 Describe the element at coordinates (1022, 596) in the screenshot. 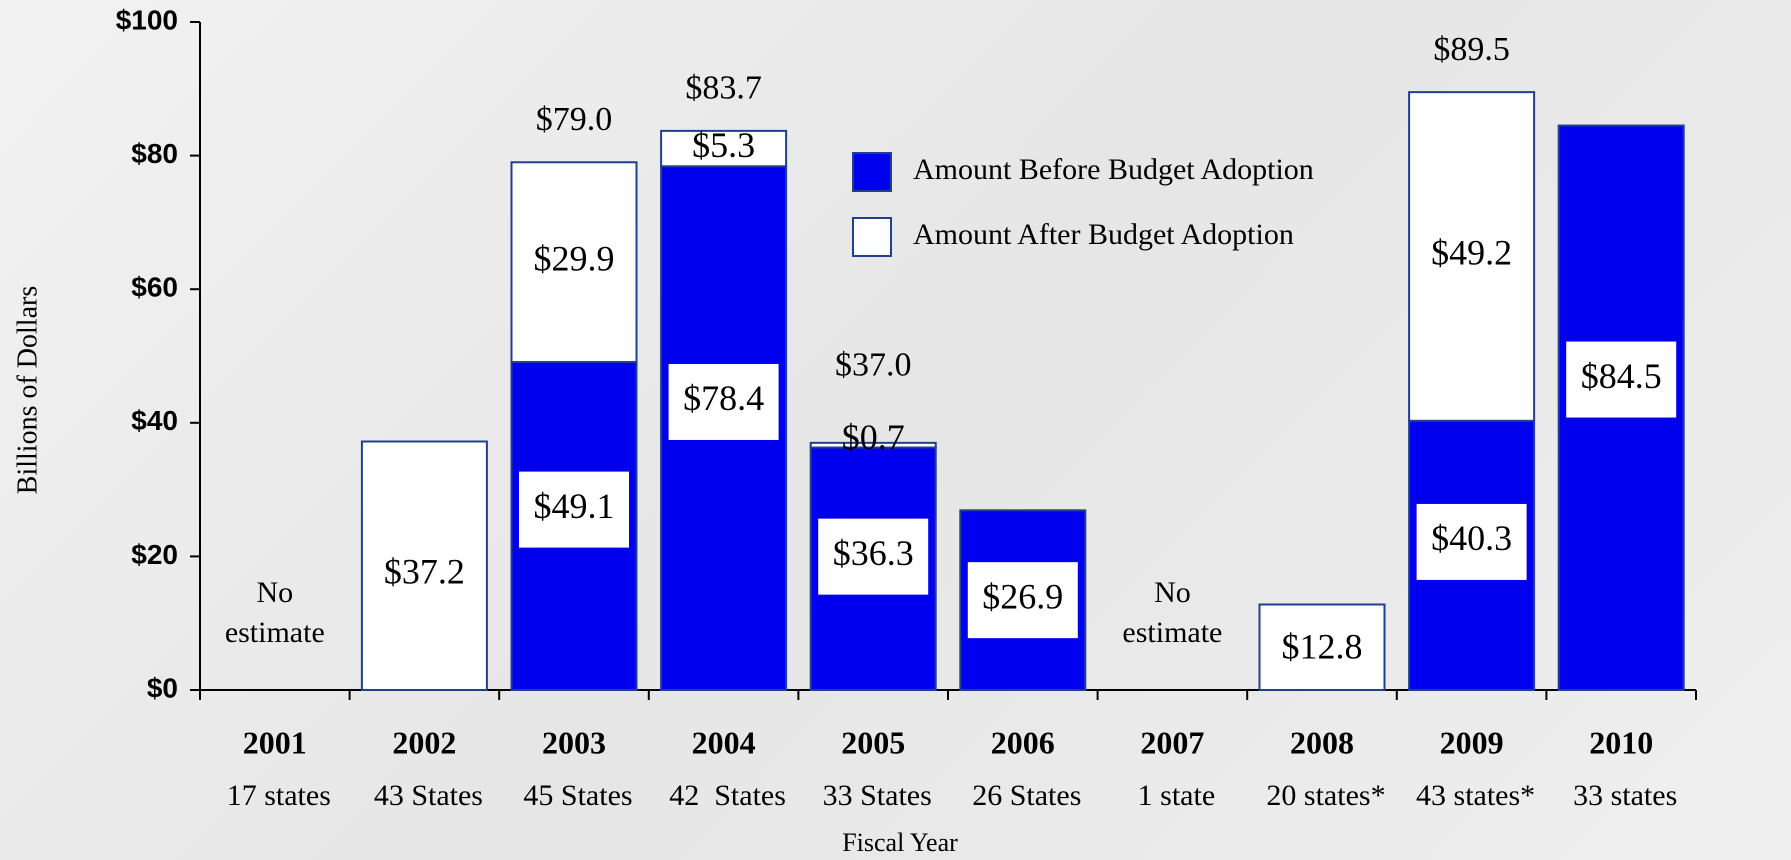

I see `value-label: $26.9` at that location.